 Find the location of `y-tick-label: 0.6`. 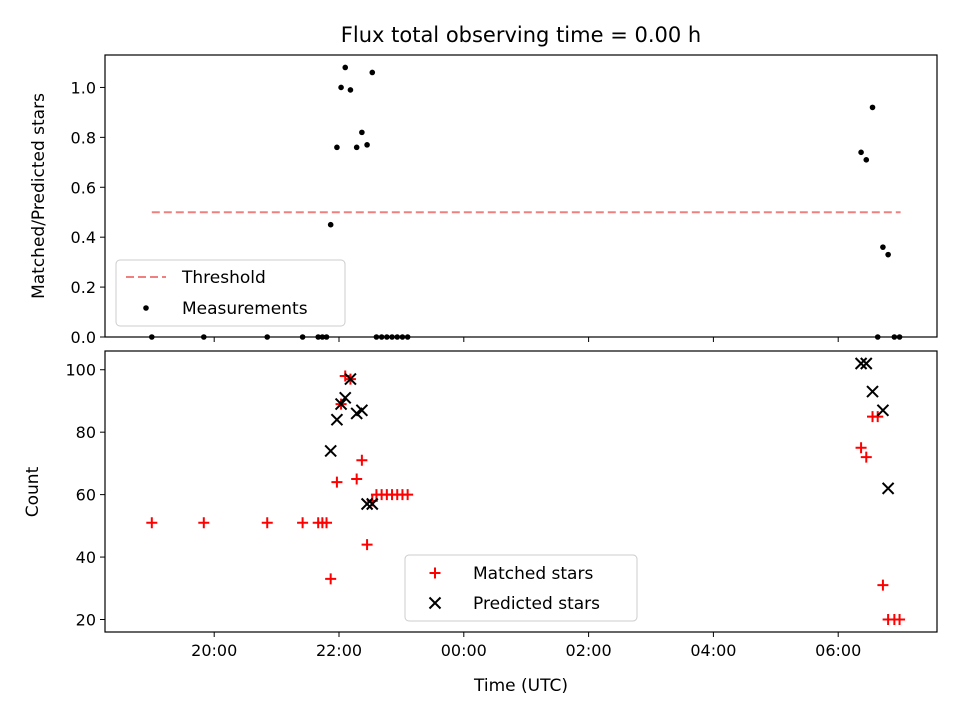

y-tick-label: 0.6 is located at coordinates (83, 187).